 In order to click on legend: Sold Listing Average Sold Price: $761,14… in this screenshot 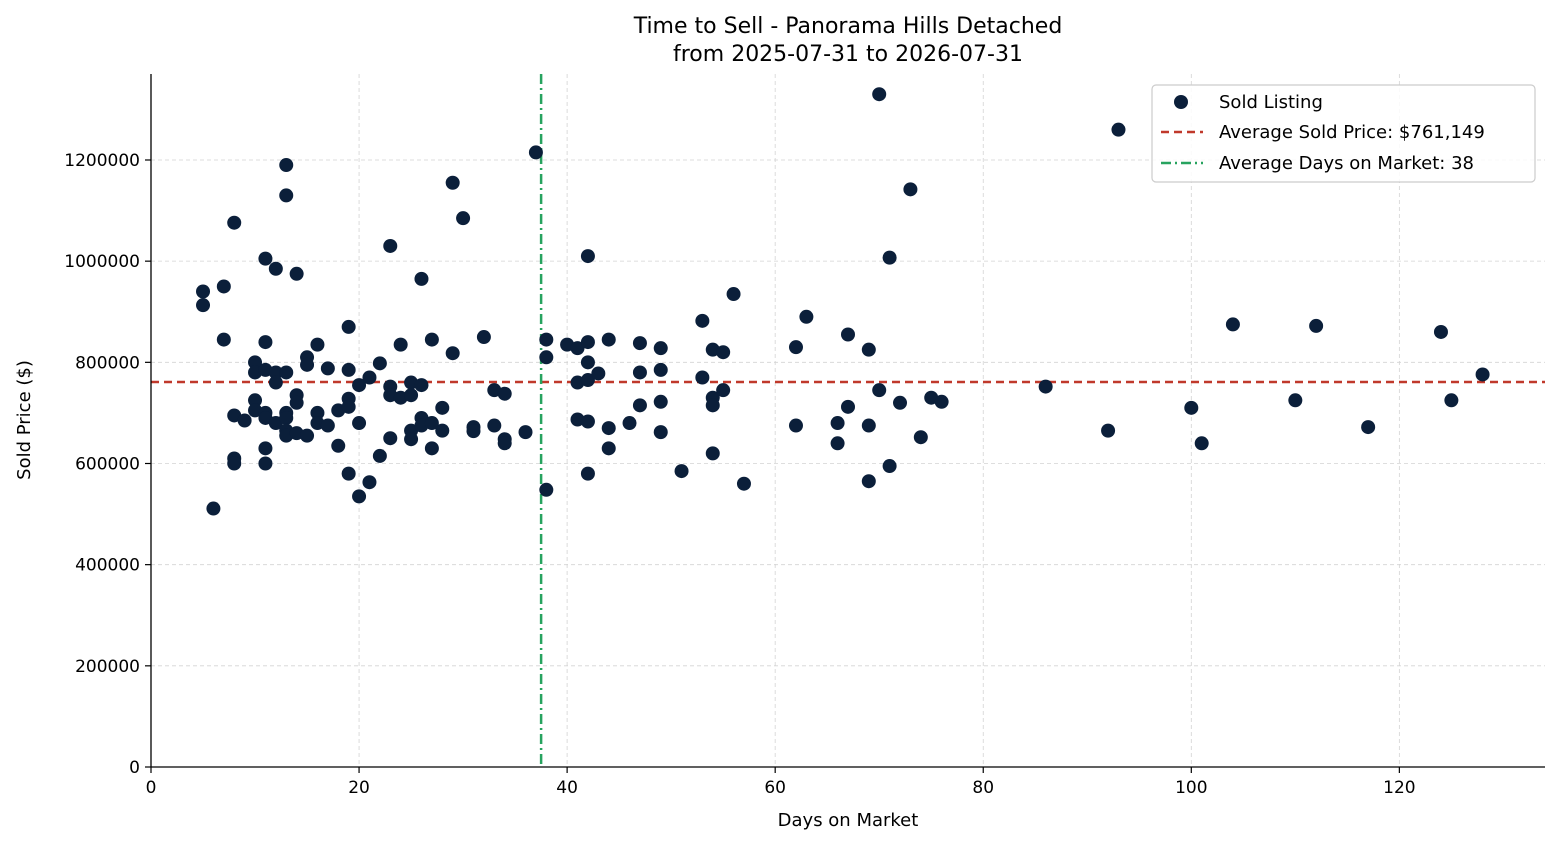, I will do `click(1343, 133)`.